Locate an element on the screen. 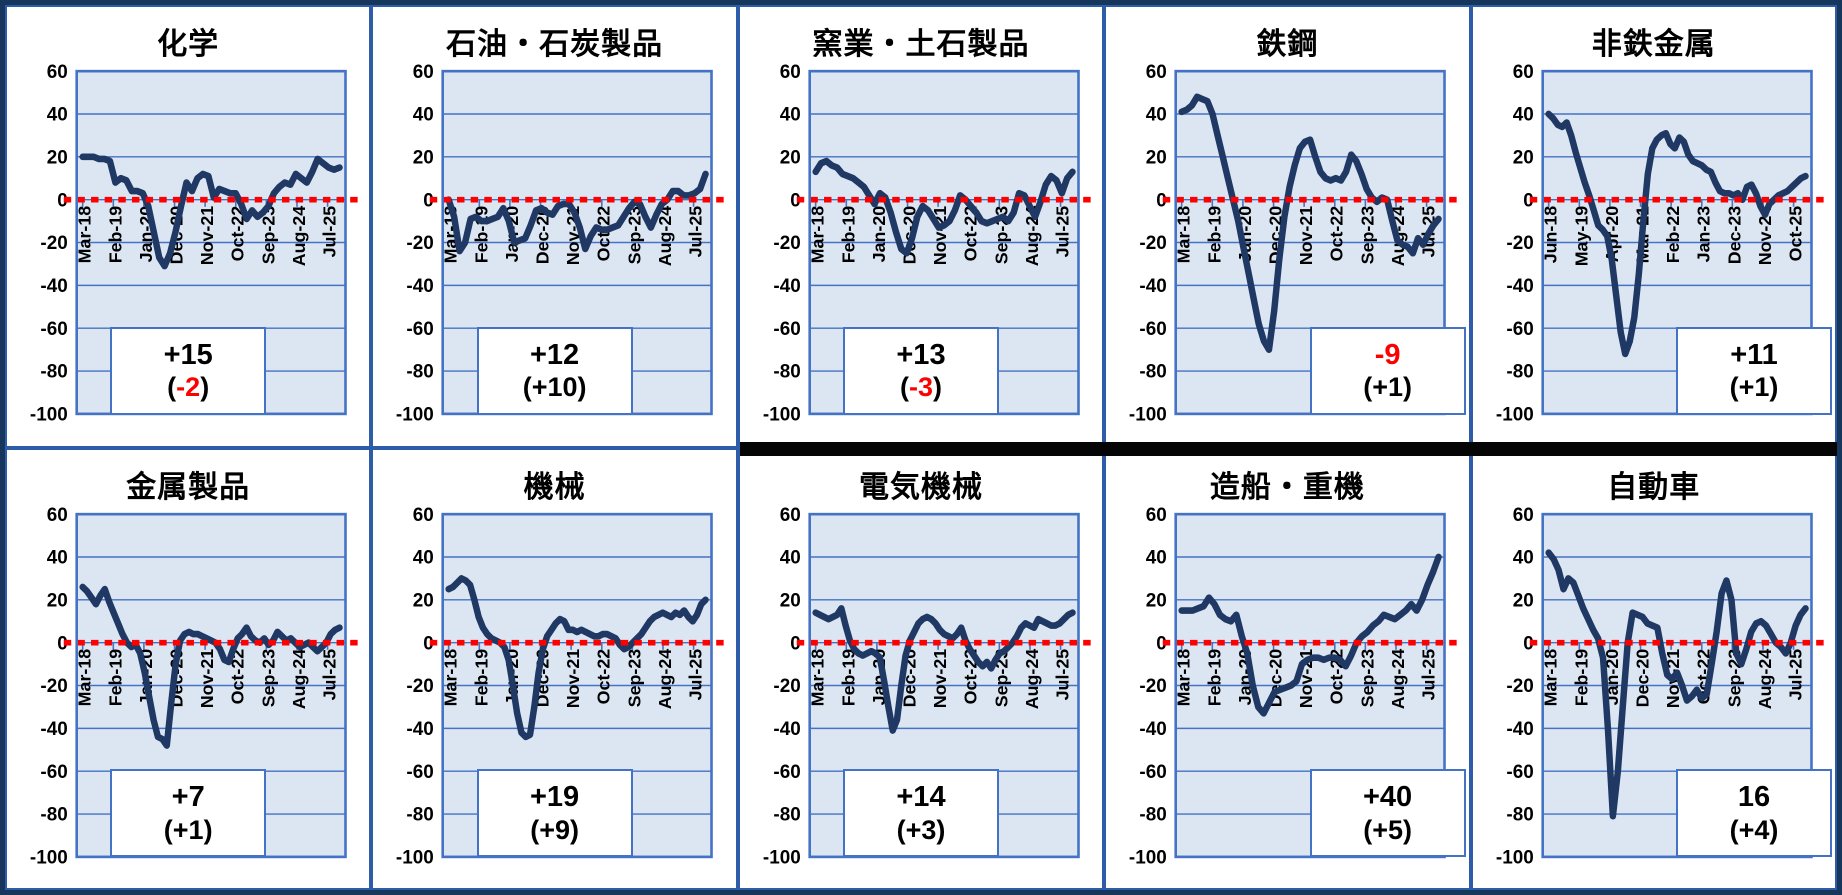  annotation-value: +13 is located at coordinates (921, 354).